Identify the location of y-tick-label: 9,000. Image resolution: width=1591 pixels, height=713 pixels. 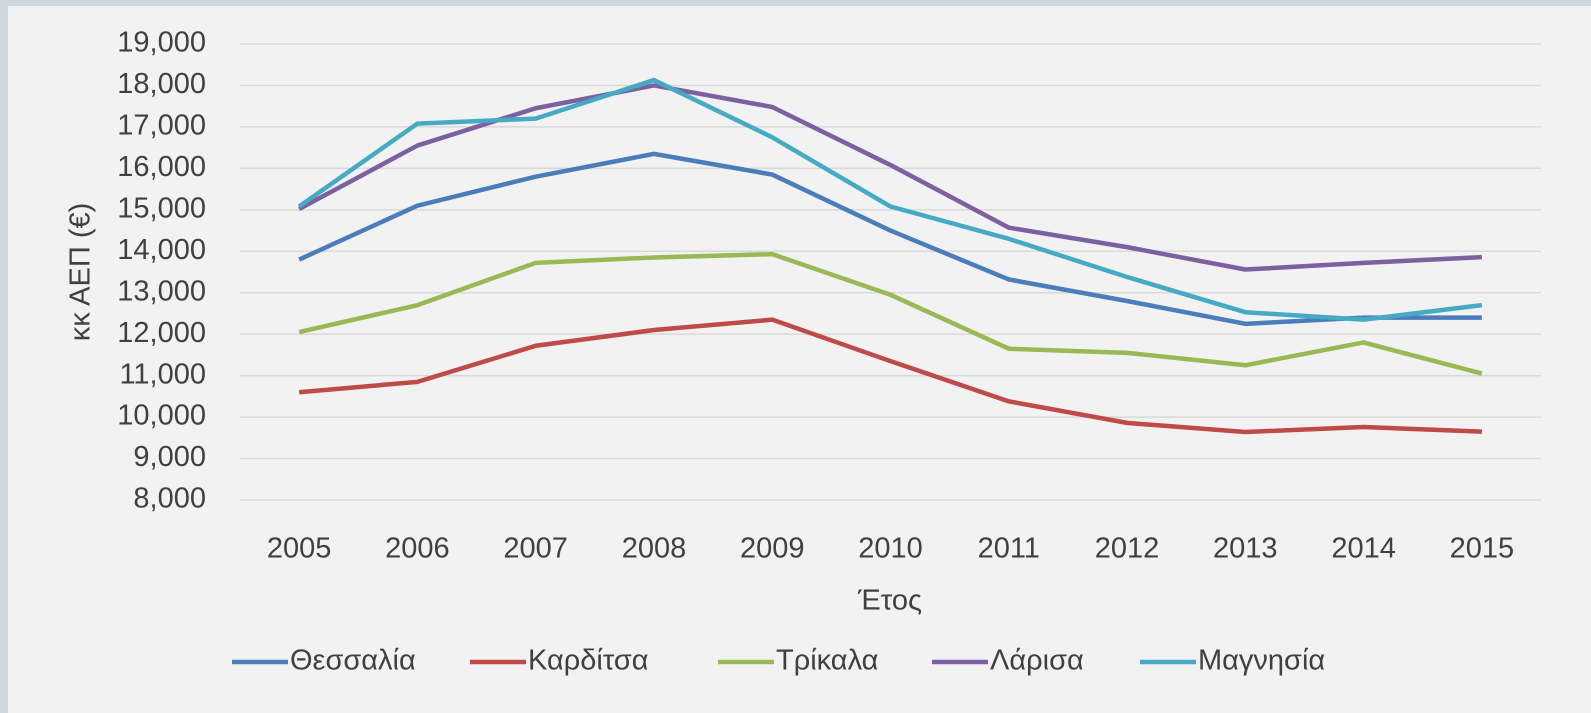
(169, 457).